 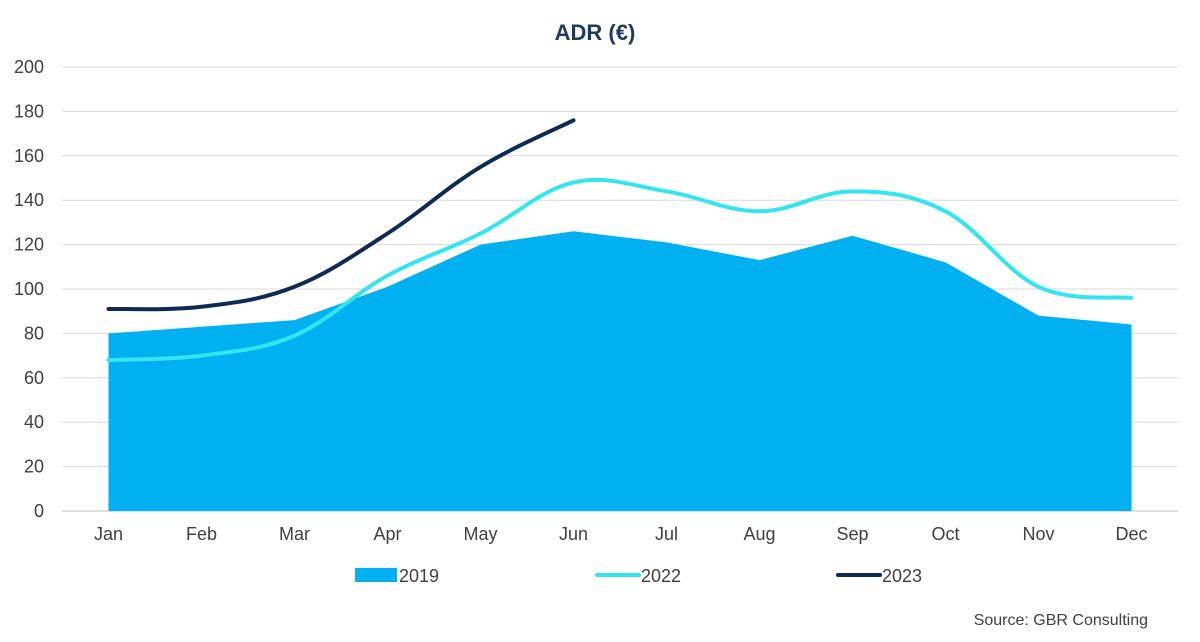 I want to click on legend-label-2023: 2023, so click(x=902, y=576).